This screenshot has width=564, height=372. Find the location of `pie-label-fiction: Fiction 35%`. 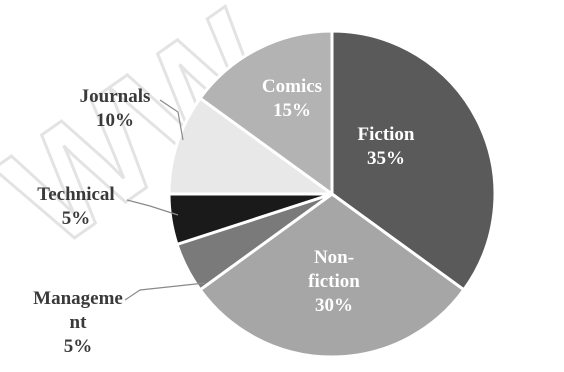

pie-label-fiction: Fiction 35% is located at coordinates (386, 146).